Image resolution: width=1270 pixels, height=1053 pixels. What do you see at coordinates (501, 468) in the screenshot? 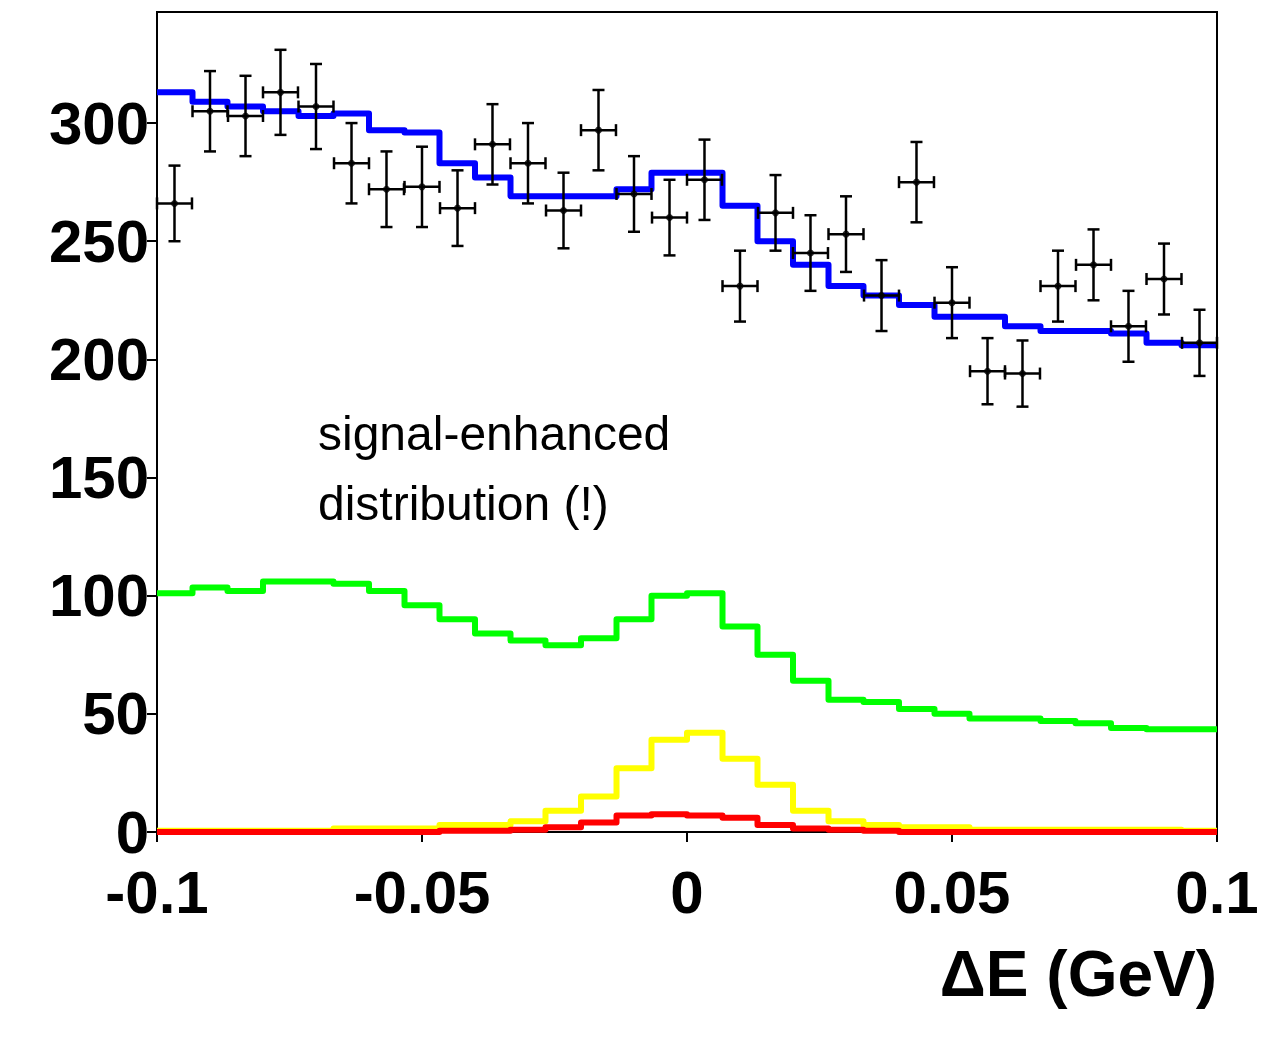
I see `annotation: signal-enhanced distribution (!)` at bounding box center [501, 468].